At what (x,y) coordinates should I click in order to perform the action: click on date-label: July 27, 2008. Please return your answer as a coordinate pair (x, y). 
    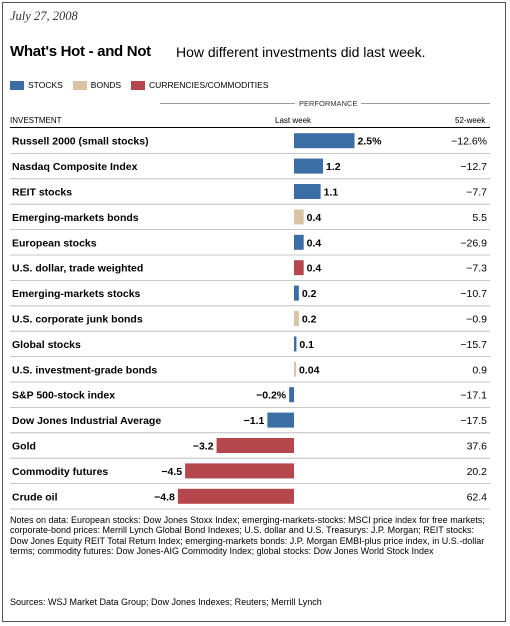
    Looking at the image, I should click on (44, 16).